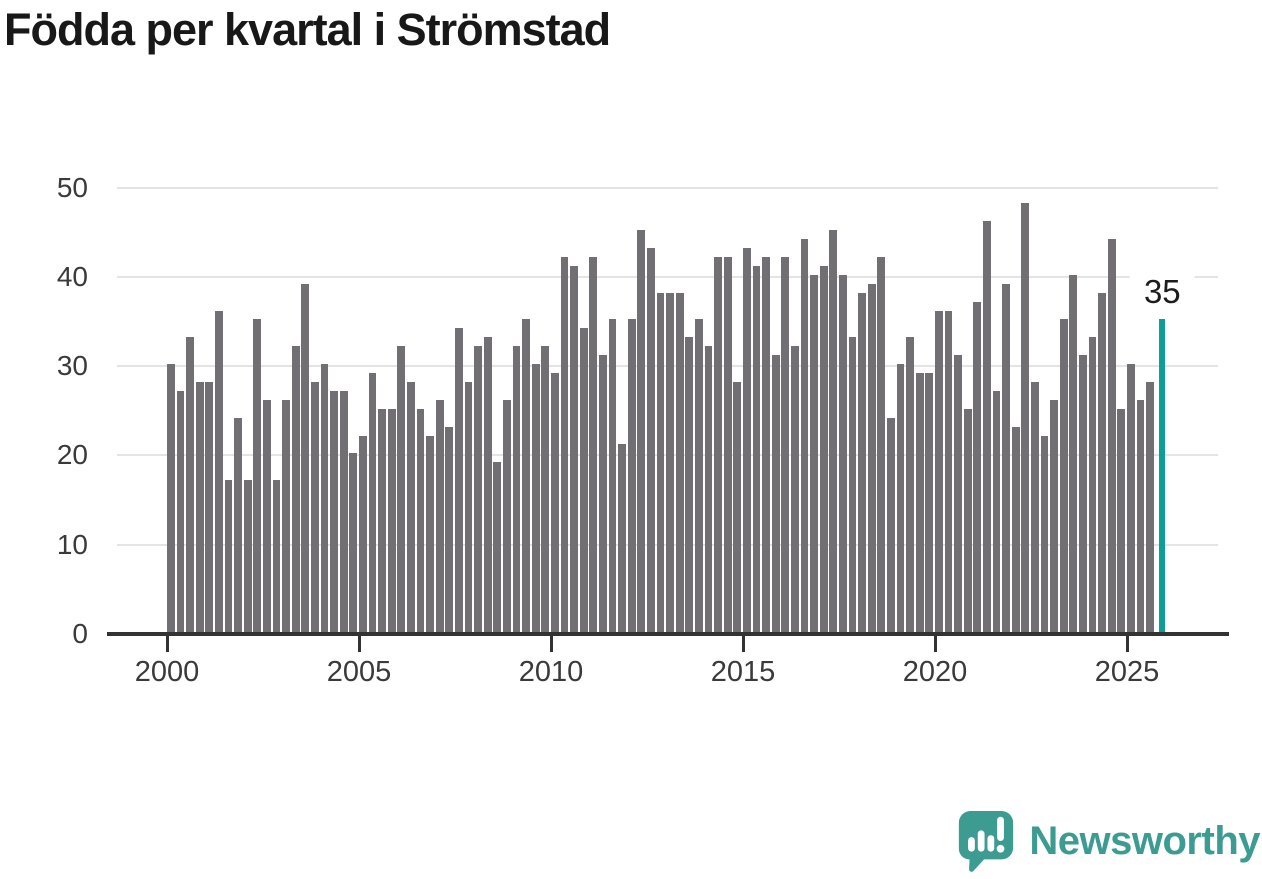 The height and width of the screenshot is (879, 1262). I want to click on x-axis-tick-label: 2000, so click(167, 672).